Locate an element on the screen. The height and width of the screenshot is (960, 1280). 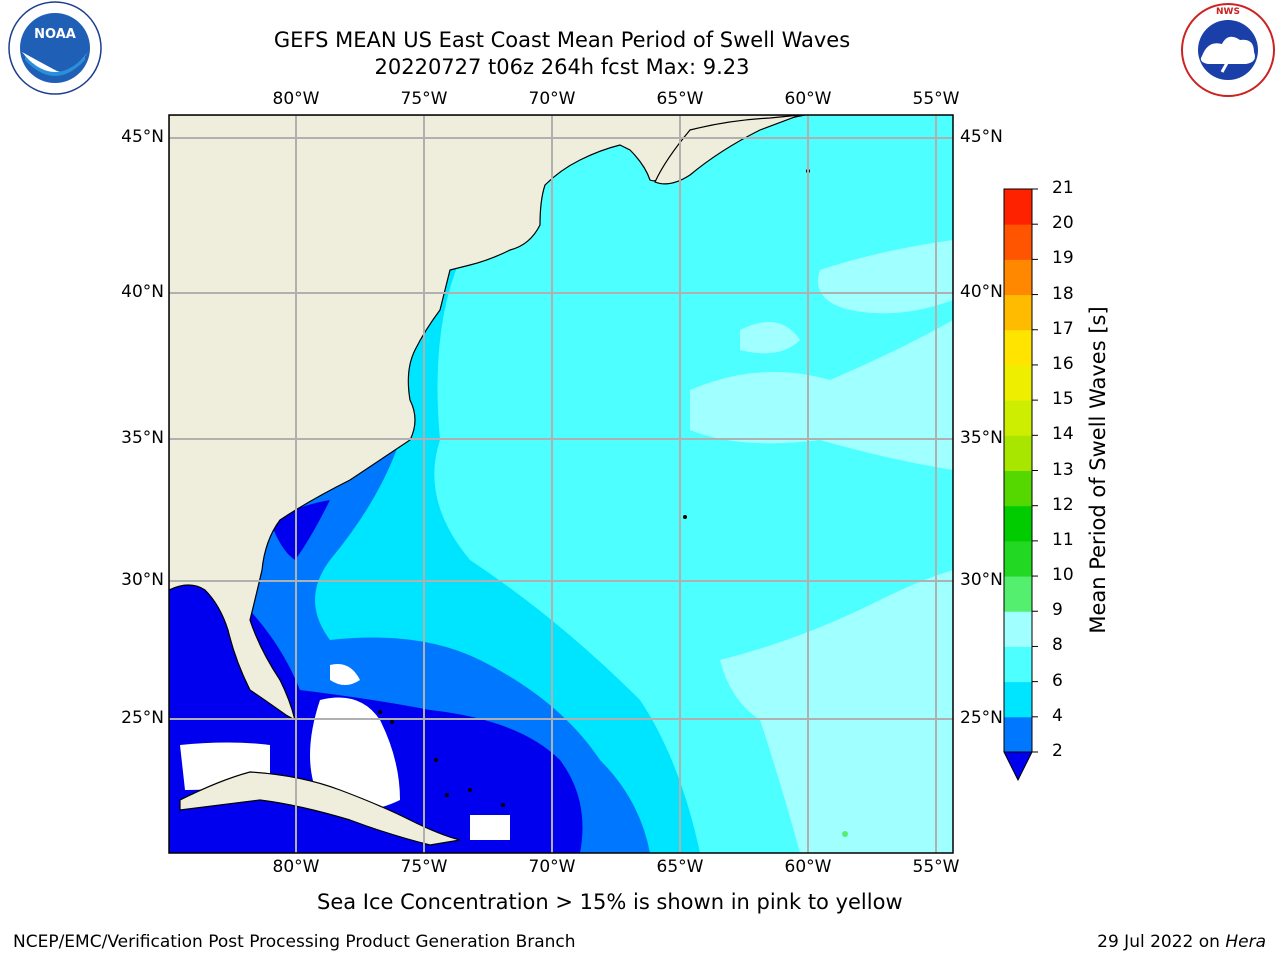
noaa-logo: NOAA is located at coordinates (55, 48).